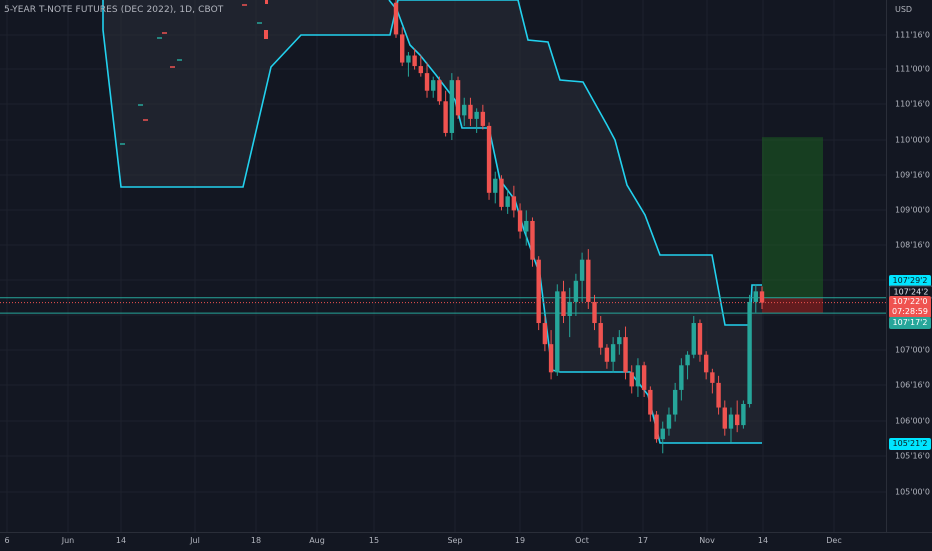  Describe the element at coordinates (912, 104) in the screenshot. I see `price-tick: 110'16'0` at that location.